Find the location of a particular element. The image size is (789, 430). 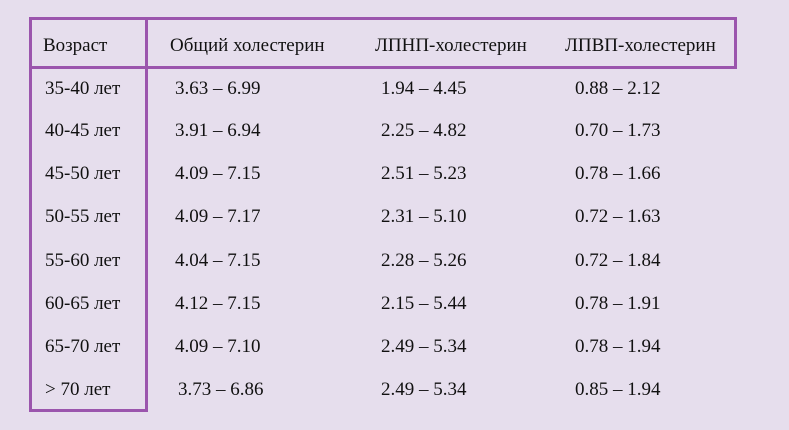

header-hdl-cholesterol: ЛПВП-холестерин is located at coordinates (640, 45).